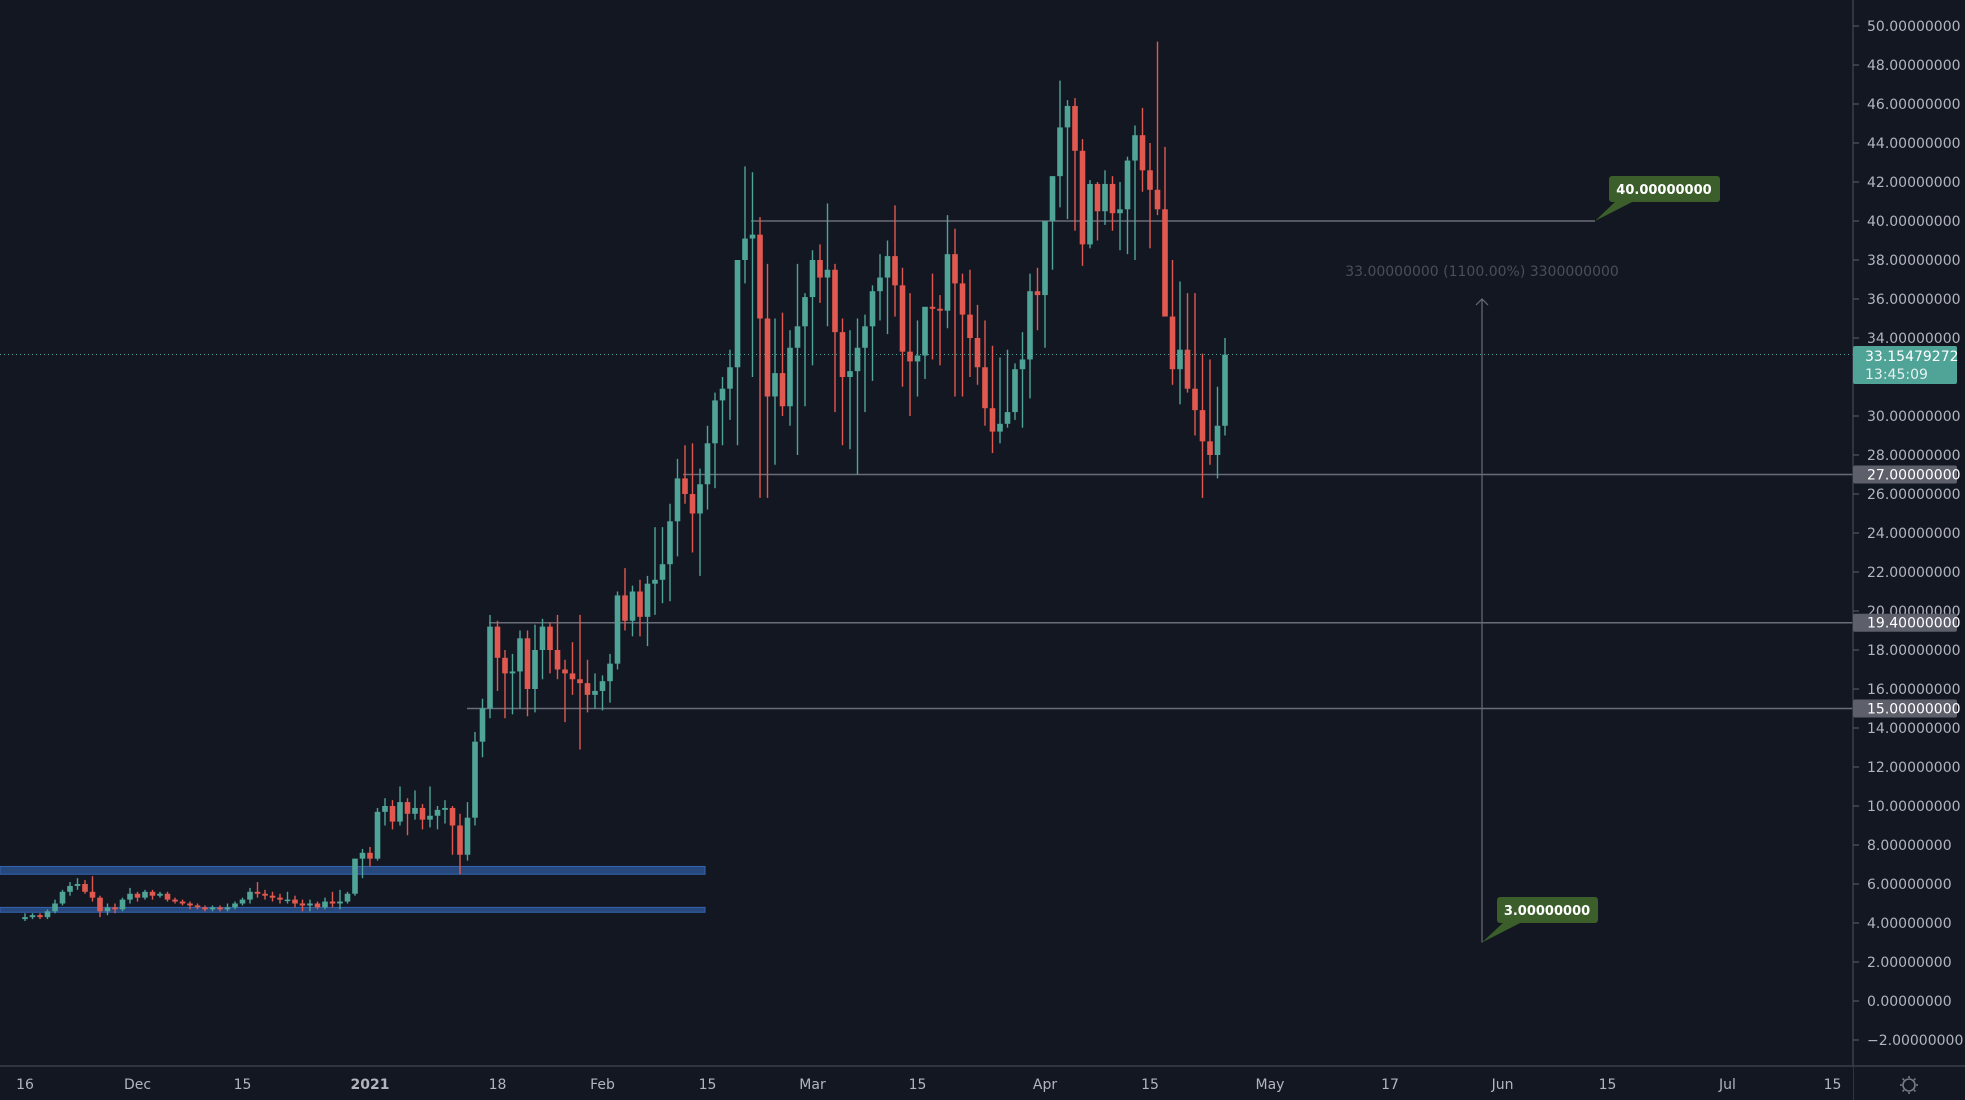  Describe the element at coordinates (1914, 690) in the screenshot. I see `price-tick-label: 16.00000000` at that location.